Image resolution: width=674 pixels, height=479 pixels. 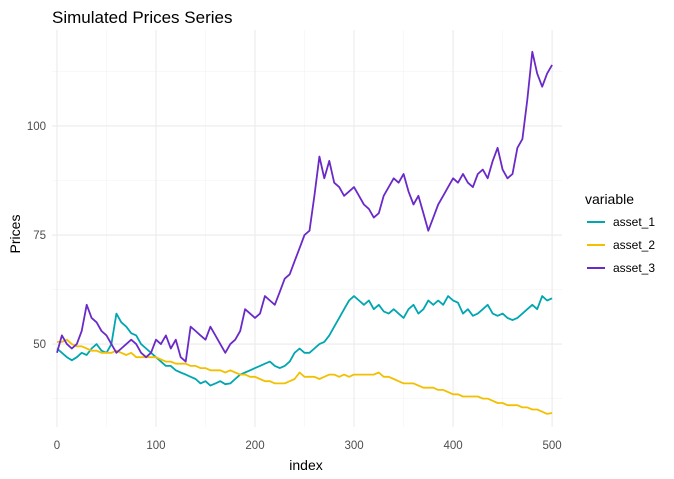 I want to click on x-tick-label: 0, so click(x=57, y=446).